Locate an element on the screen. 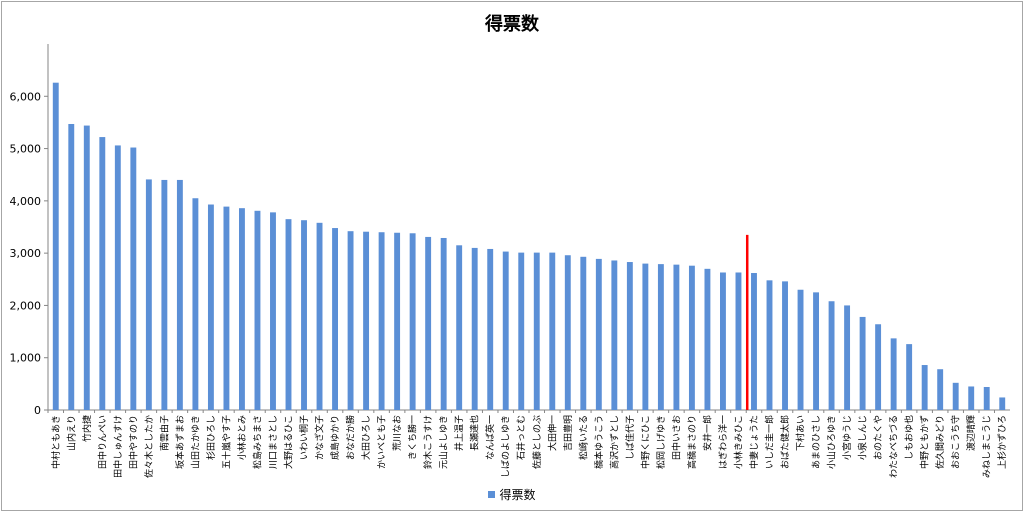 The height and width of the screenshot is (512, 1024). x-tick-label: 小泉しんじ is located at coordinates (863, 437).